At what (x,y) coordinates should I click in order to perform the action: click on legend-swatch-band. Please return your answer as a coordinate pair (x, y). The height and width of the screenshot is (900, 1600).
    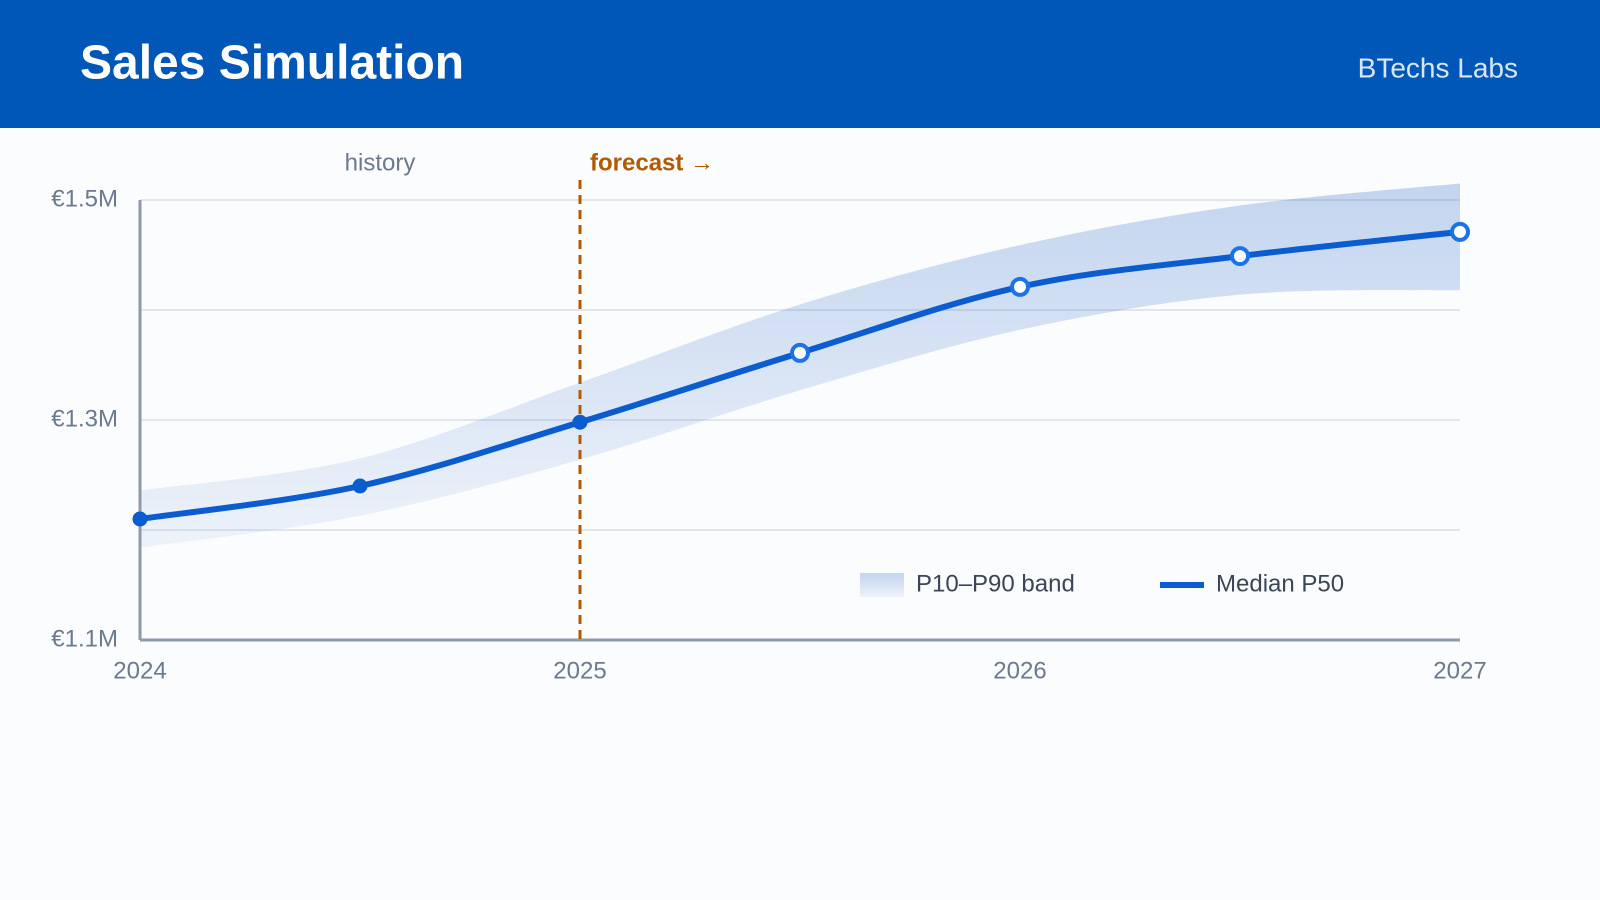
    Looking at the image, I should click on (882, 585).